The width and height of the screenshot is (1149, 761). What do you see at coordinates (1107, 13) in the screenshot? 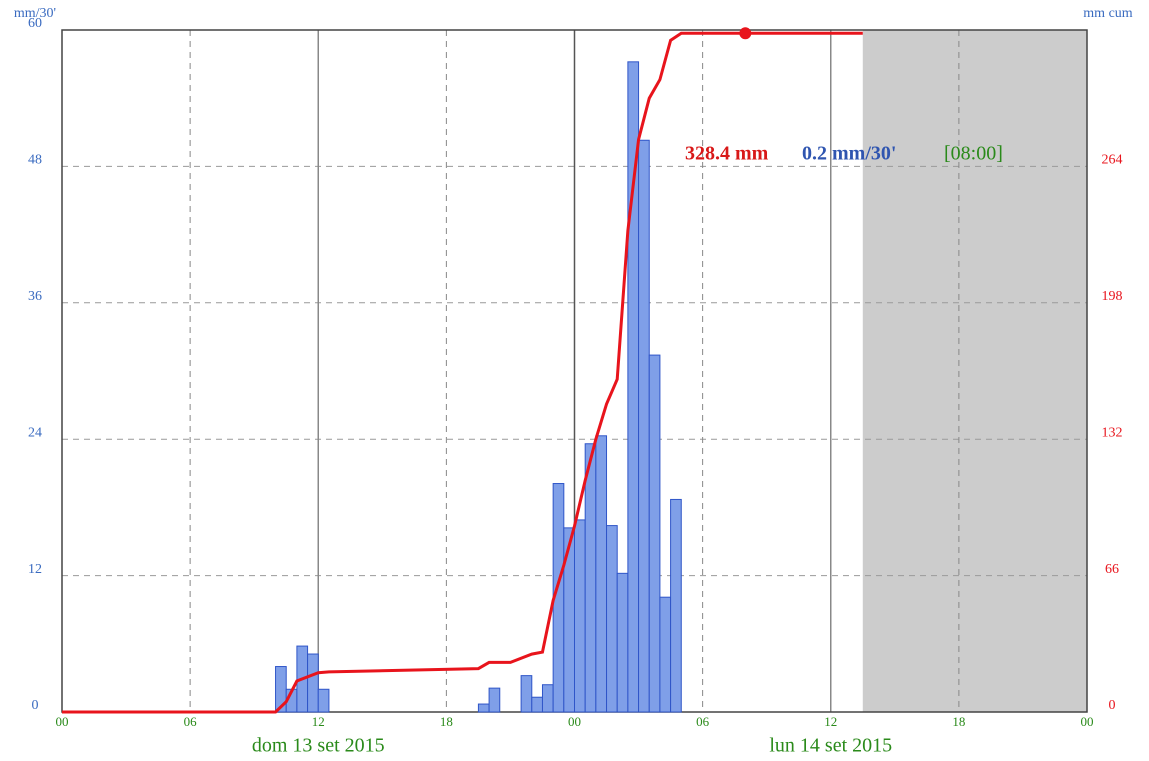
I see `y2-axis-label: mm cum` at bounding box center [1107, 13].